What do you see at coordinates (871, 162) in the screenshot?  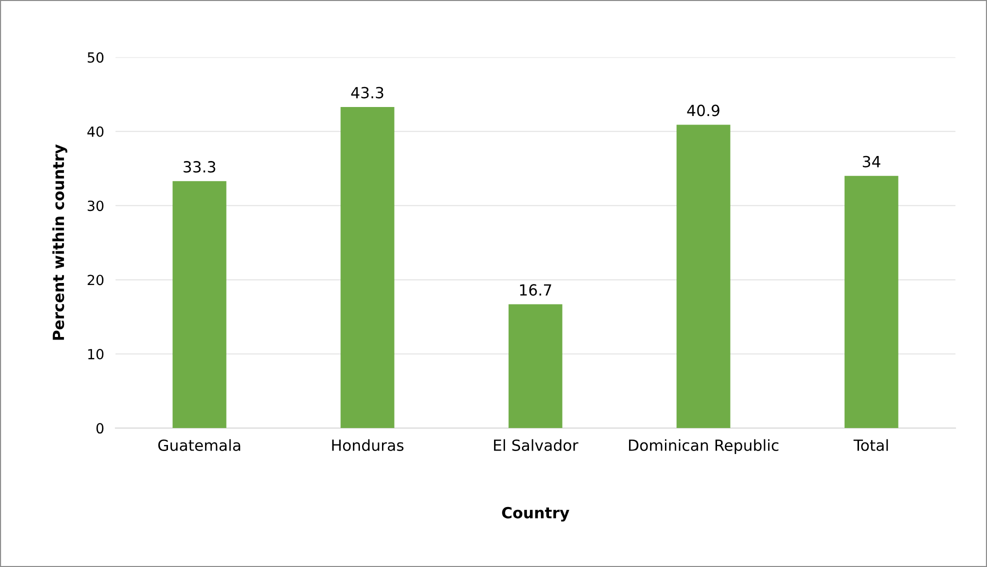 I see `data-label: 34` at bounding box center [871, 162].